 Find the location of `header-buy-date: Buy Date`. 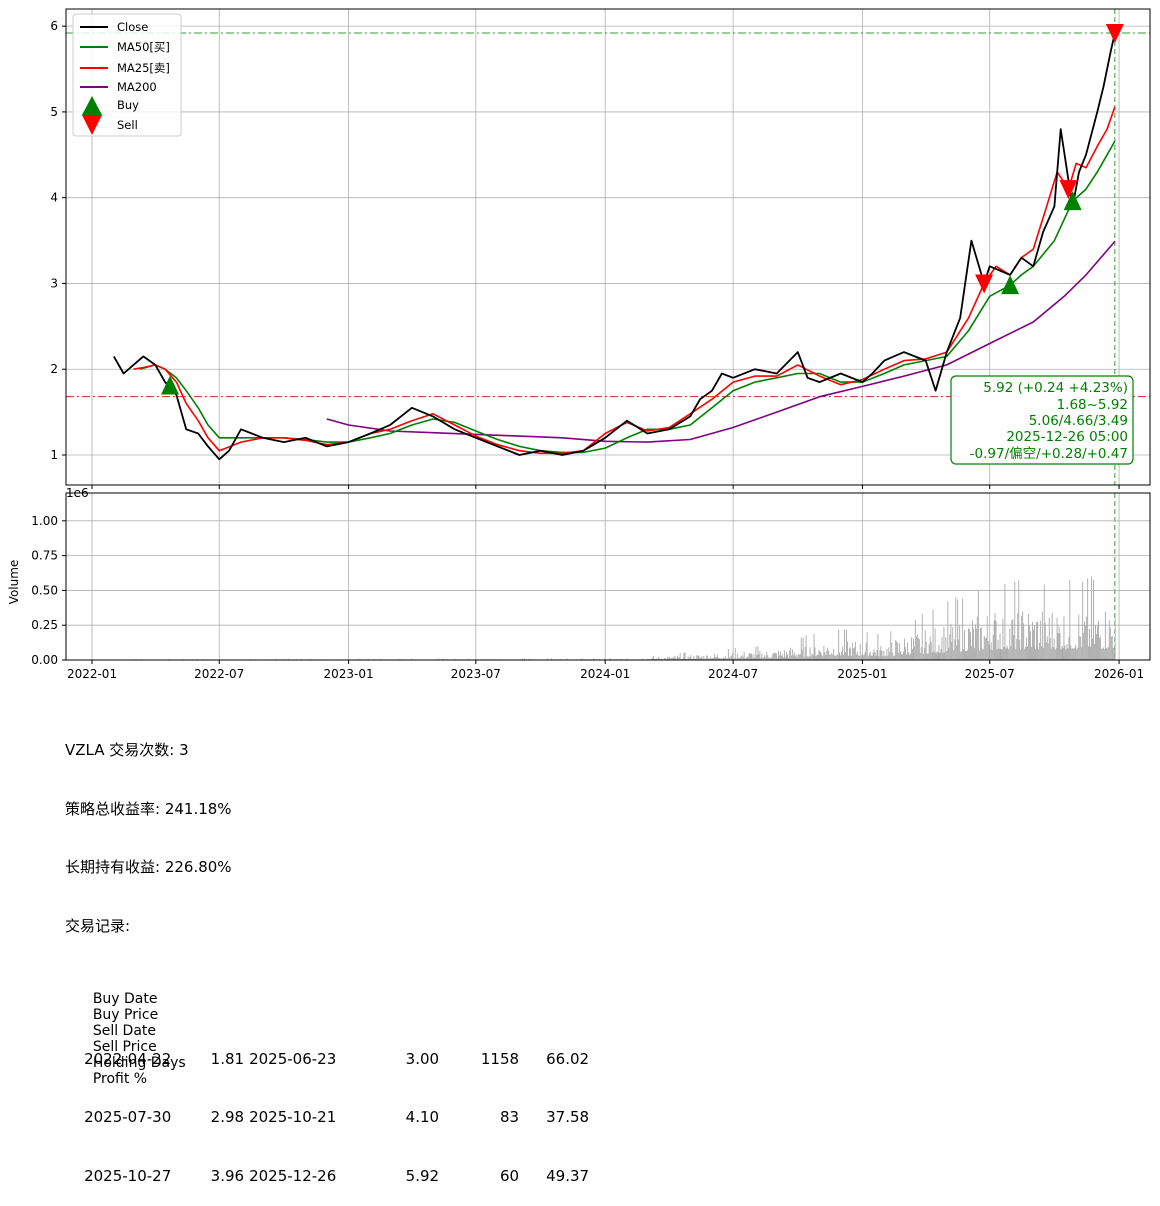

header-buy-date: Buy Date is located at coordinates (131, 999).